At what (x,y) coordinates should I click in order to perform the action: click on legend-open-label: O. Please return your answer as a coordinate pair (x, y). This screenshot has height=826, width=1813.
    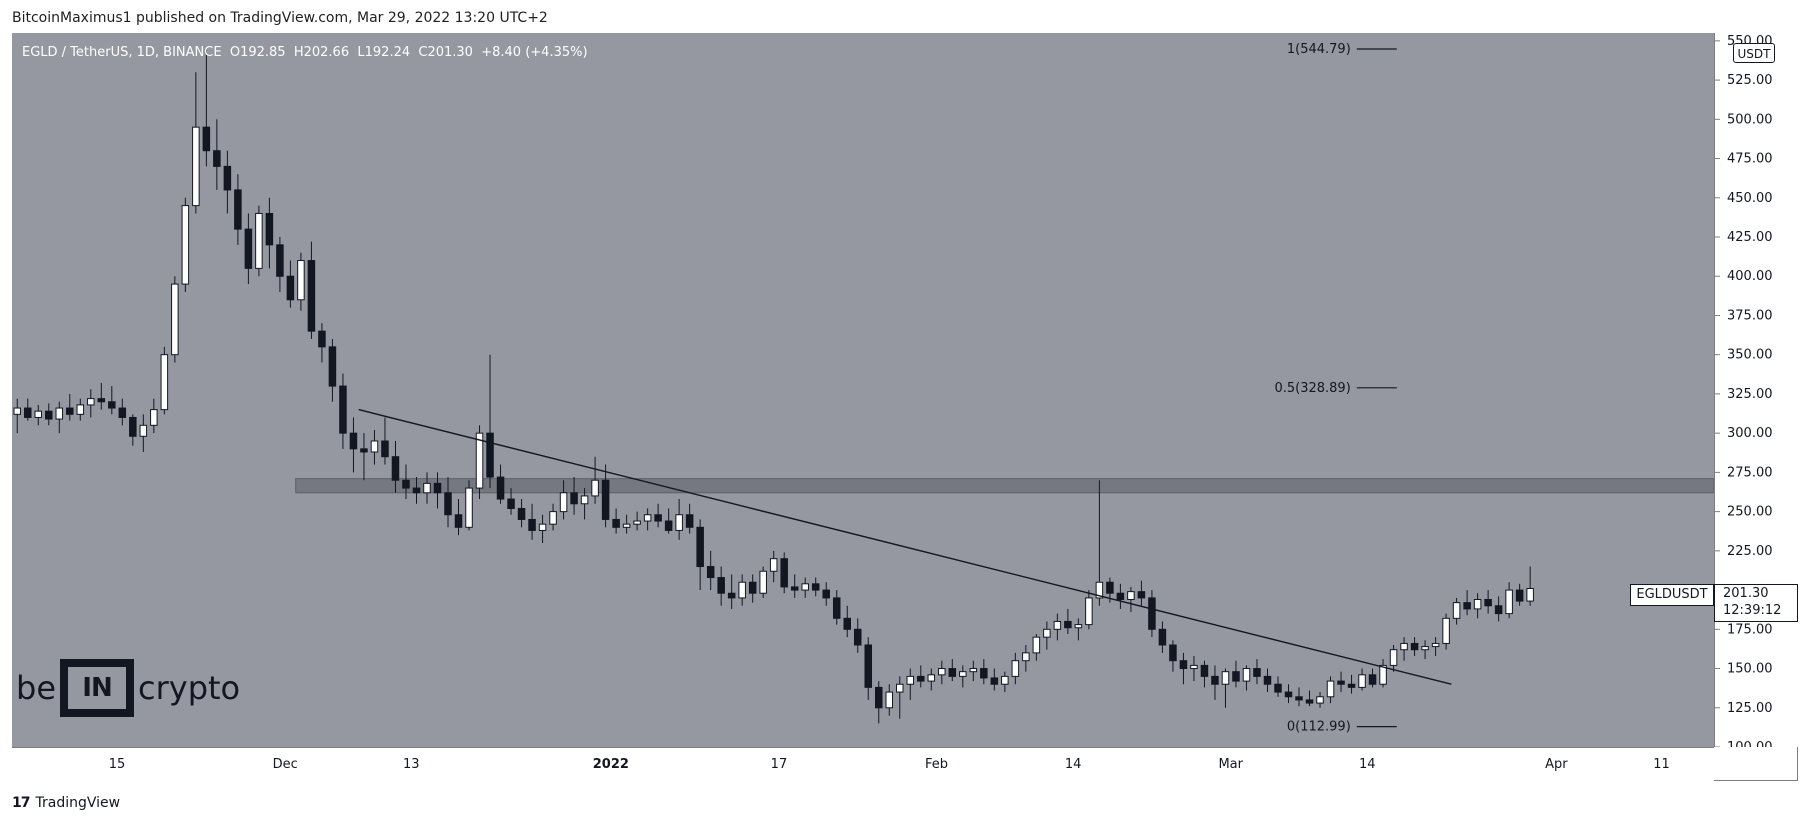
    Looking at the image, I should click on (235, 52).